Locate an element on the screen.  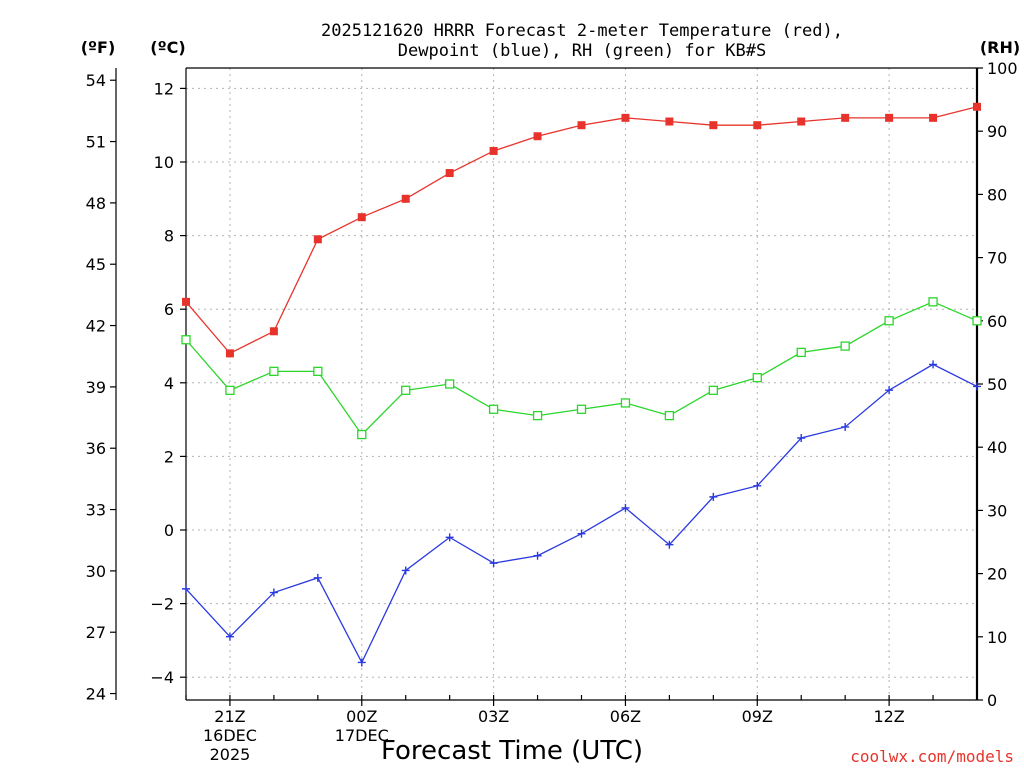
rh-tick-label: 70 is located at coordinates (997, 258).